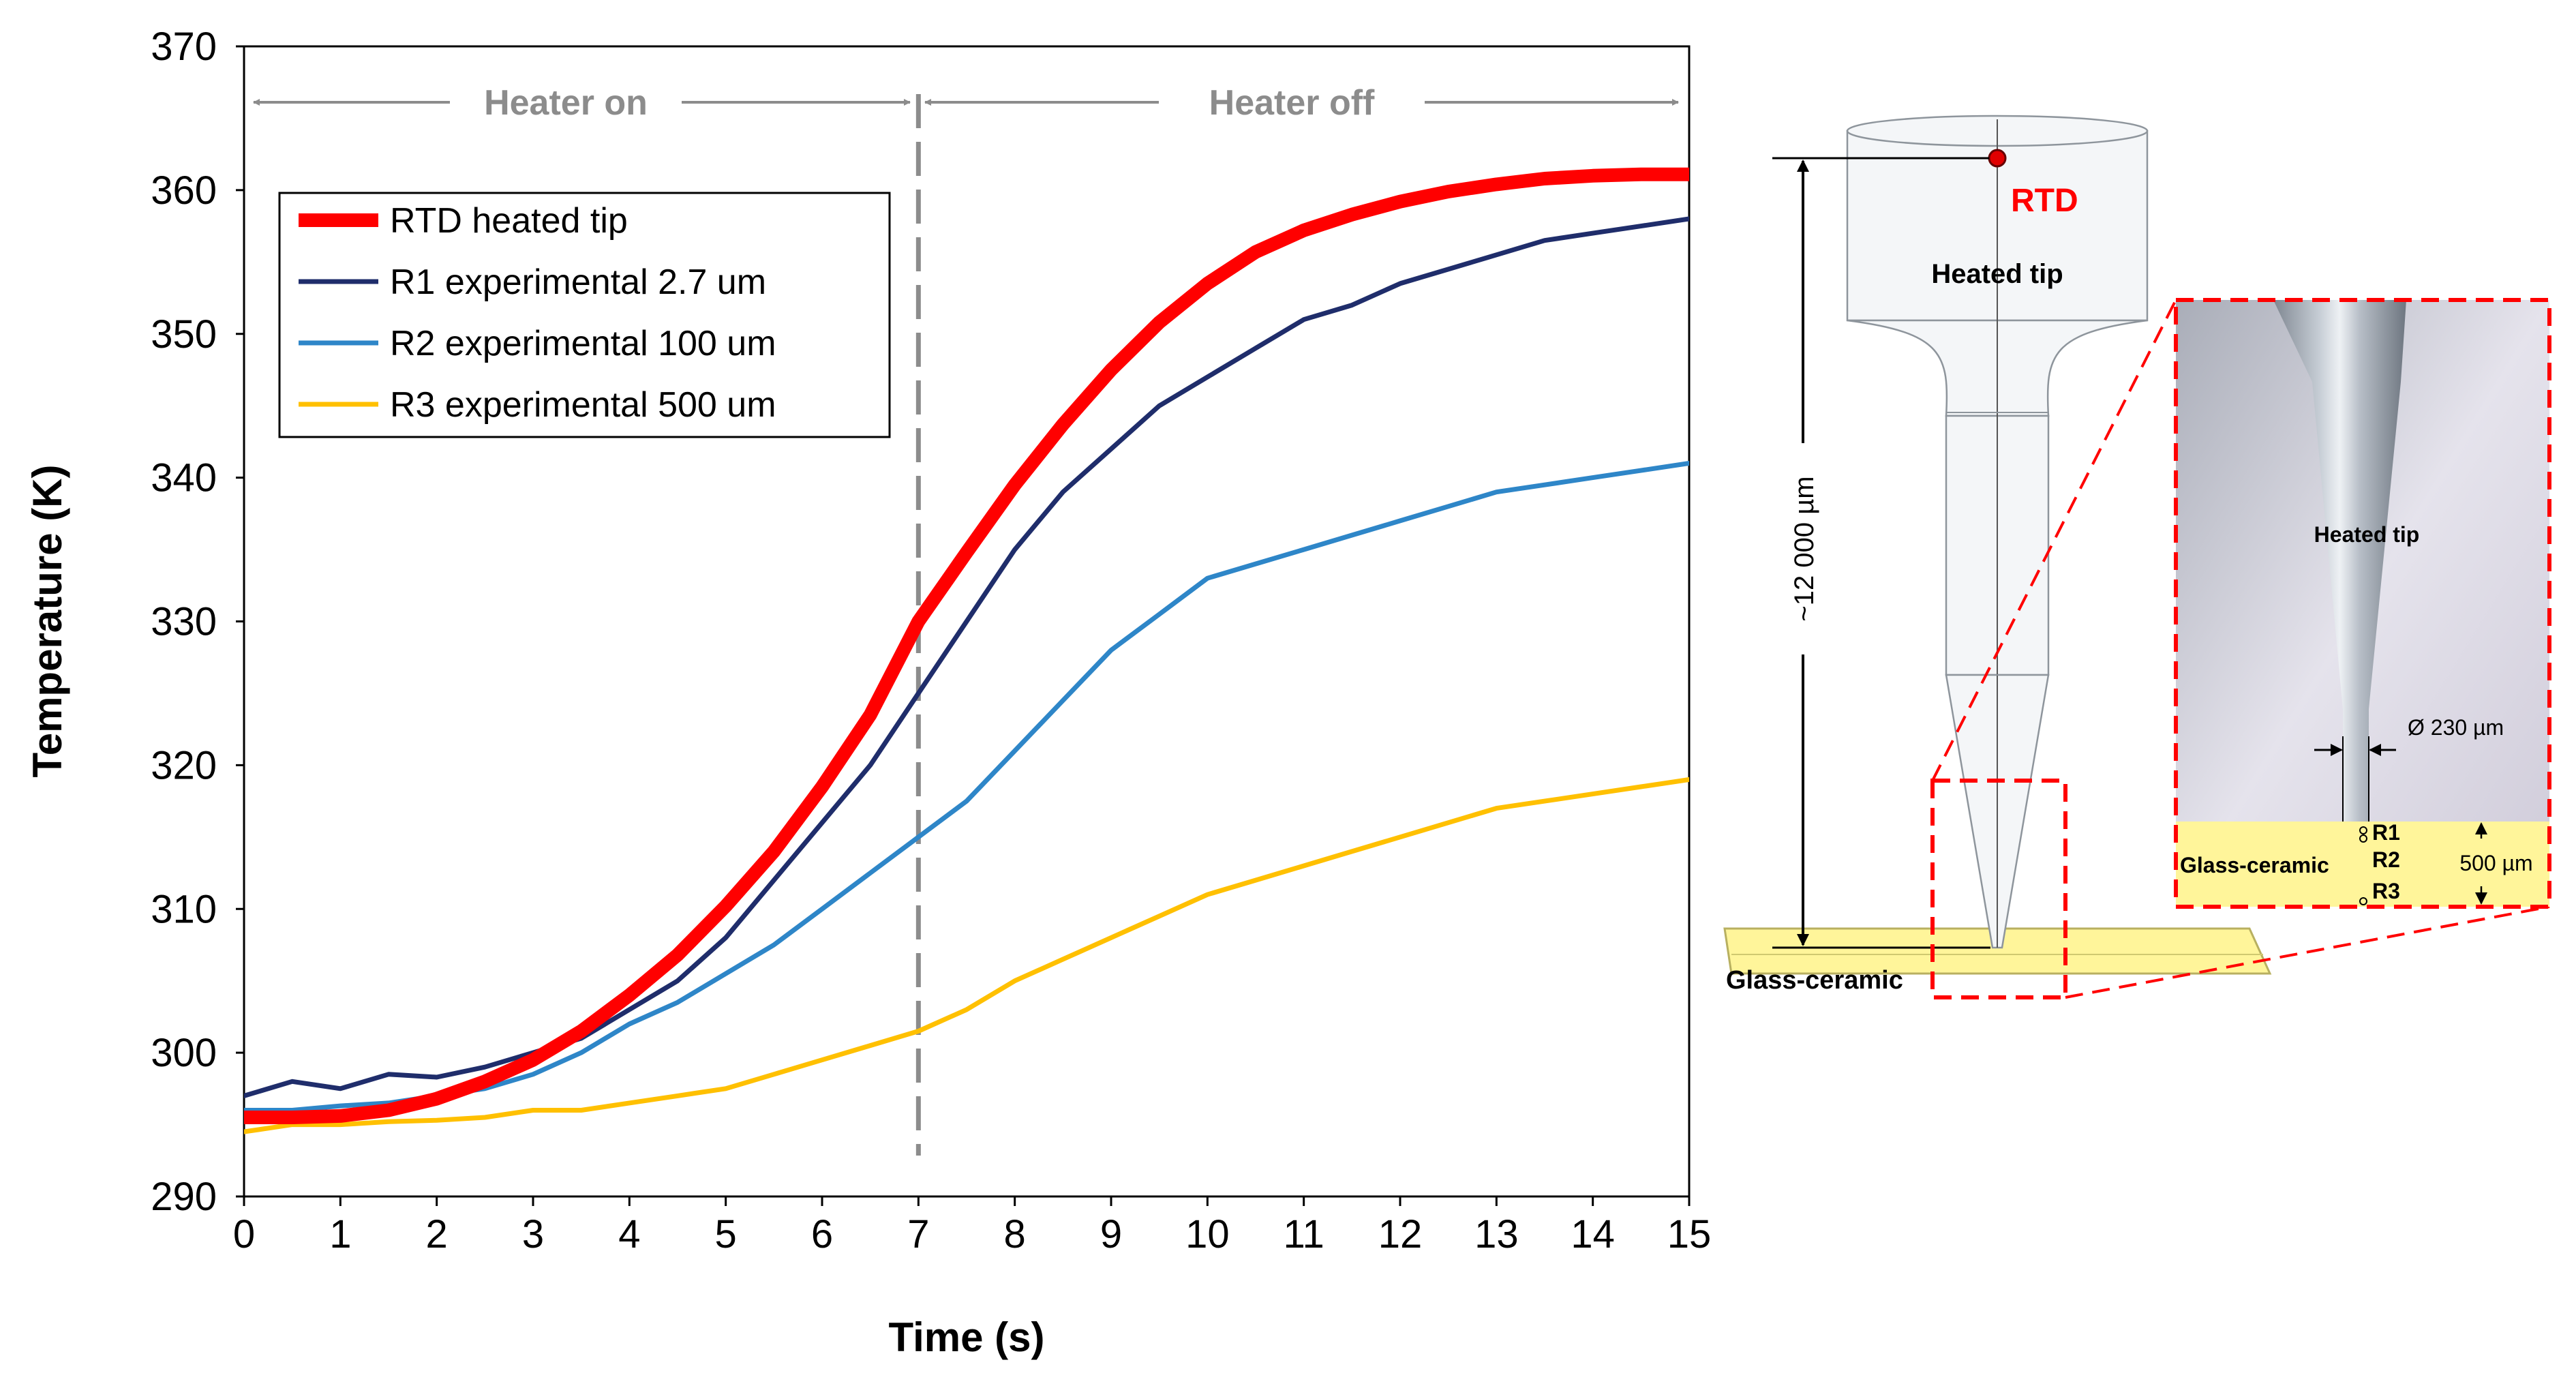 This screenshot has width=2576, height=1386. Describe the element at coordinates (533, 1234) in the screenshot. I see `x-tick-label: 3` at that location.